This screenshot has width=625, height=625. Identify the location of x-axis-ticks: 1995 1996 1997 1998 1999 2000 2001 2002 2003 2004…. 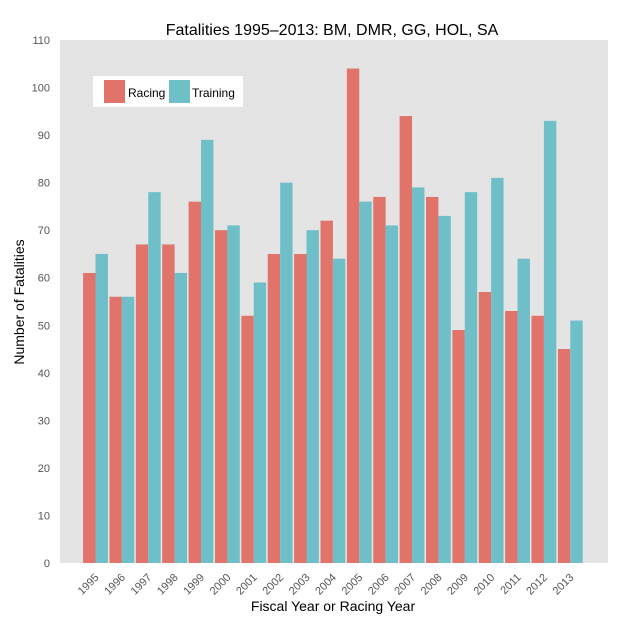
(326, 585).